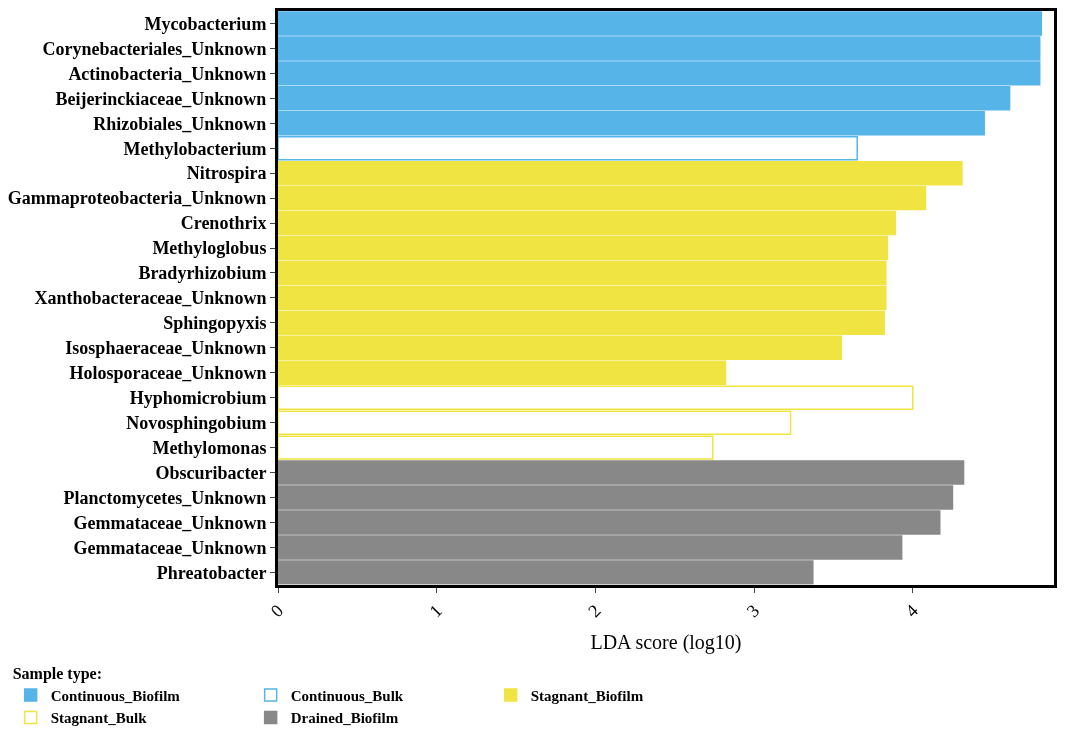  I want to click on legend-title: Sample type:, so click(57, 673).